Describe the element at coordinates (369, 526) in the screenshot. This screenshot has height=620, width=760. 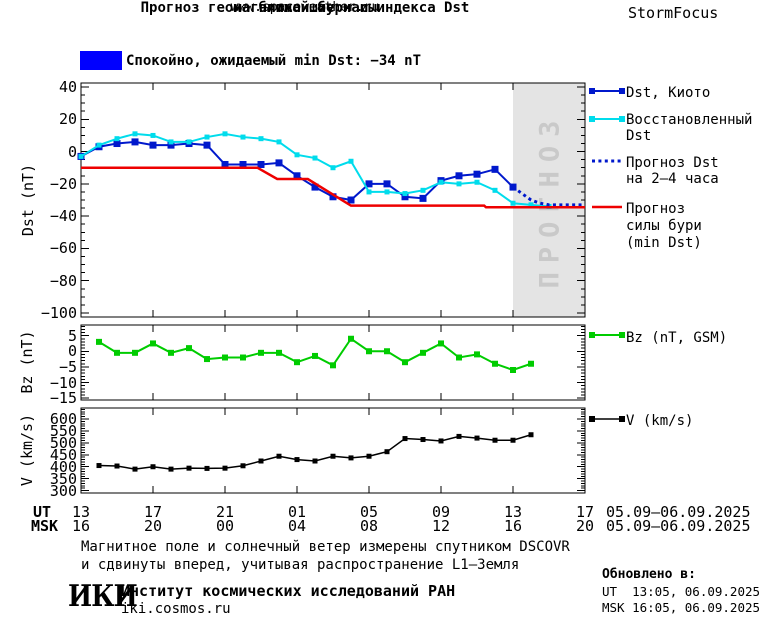
I see `x-tick-label-msk: 08` at that location.